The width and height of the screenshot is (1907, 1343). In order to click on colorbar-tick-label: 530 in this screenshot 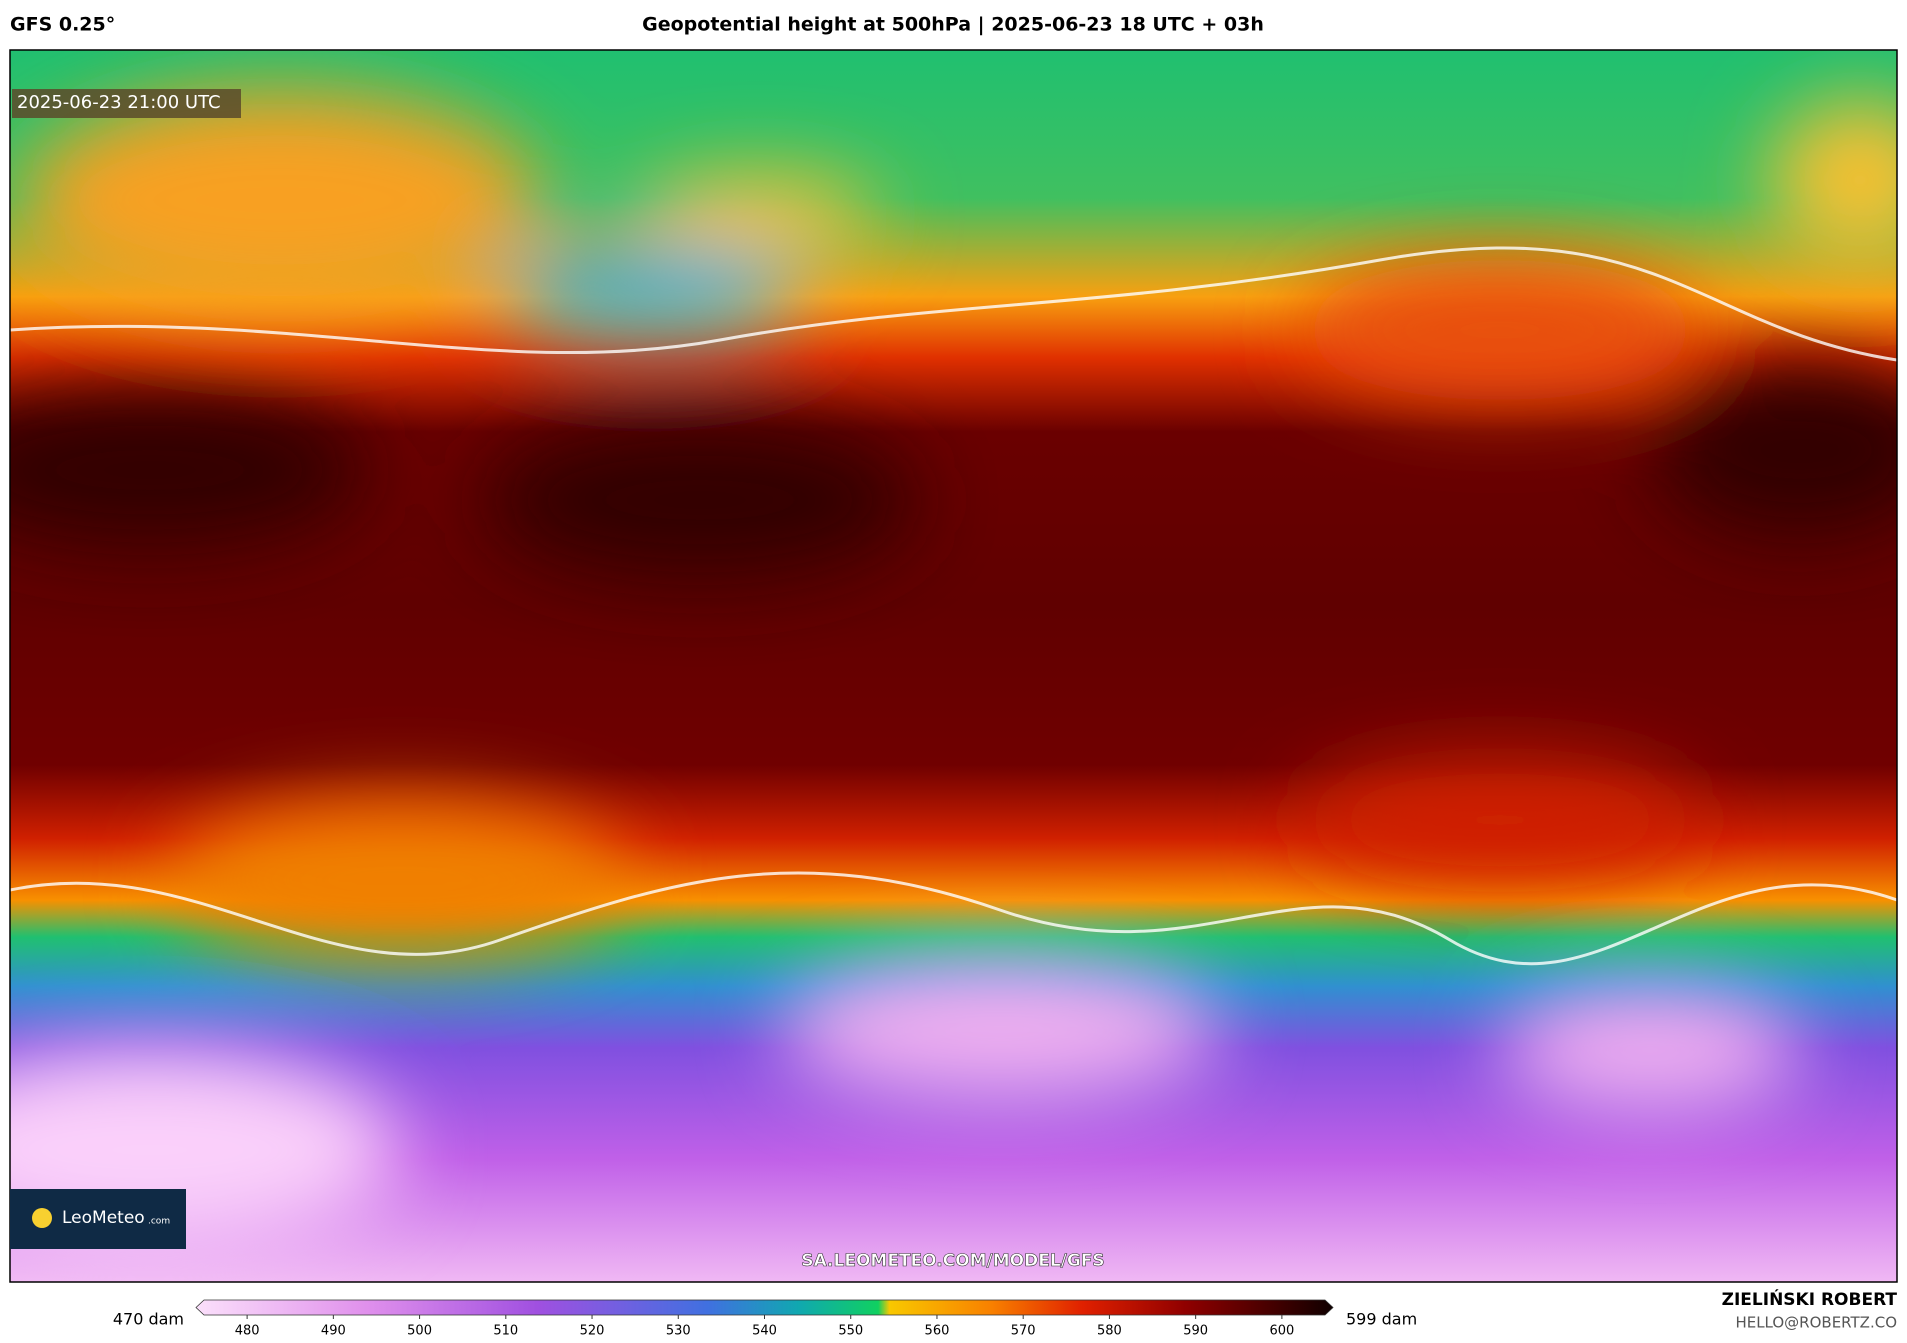, I will do `click(678, 1331)`.